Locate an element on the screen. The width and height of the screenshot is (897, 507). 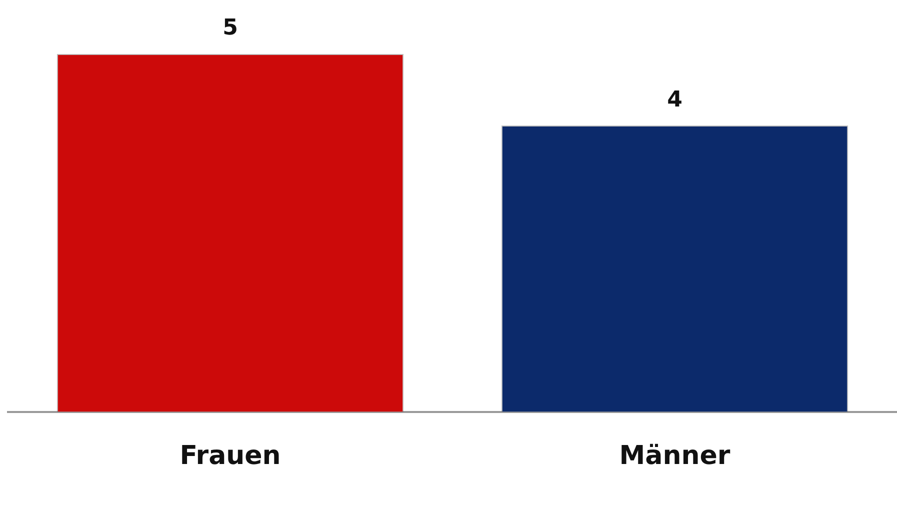
data-label: 5 is located at coordinates (230, 28).